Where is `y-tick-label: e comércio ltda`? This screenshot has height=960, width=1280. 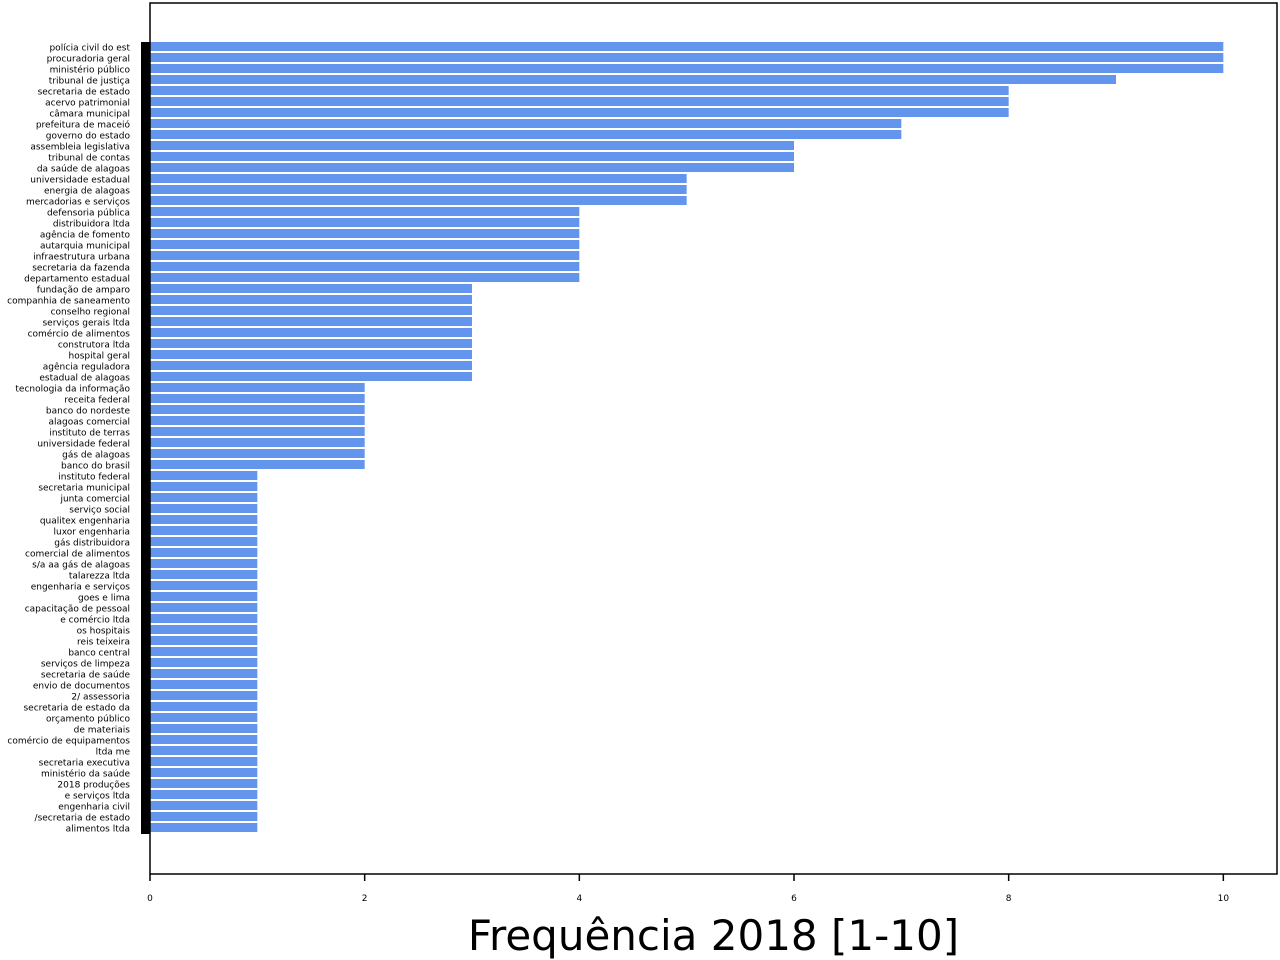 y-tick-label: e comércio ltda is located at coordinates (95, 620).